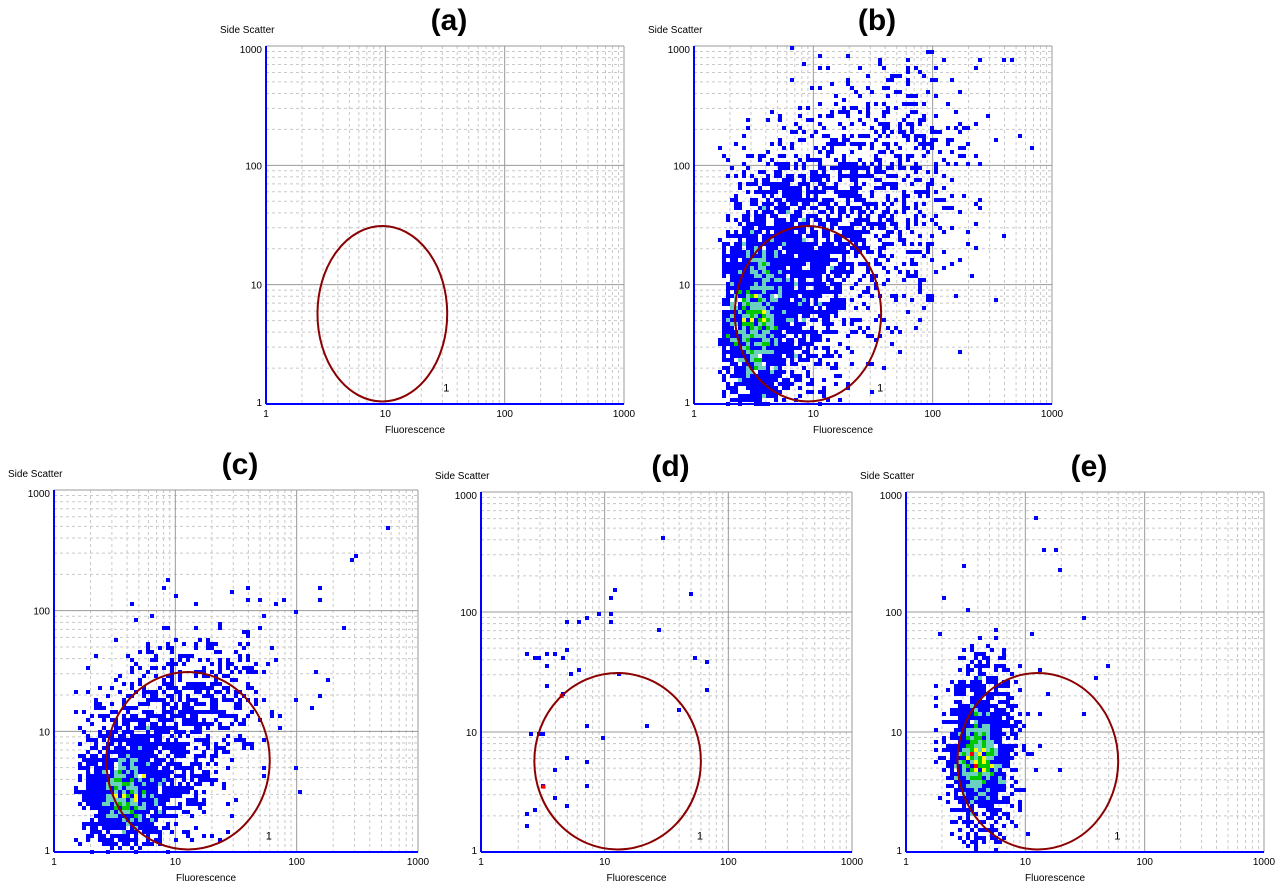 This screenshot has width=1280, height=889. I want to click on y-tick-label: 1, so click(259, 403).